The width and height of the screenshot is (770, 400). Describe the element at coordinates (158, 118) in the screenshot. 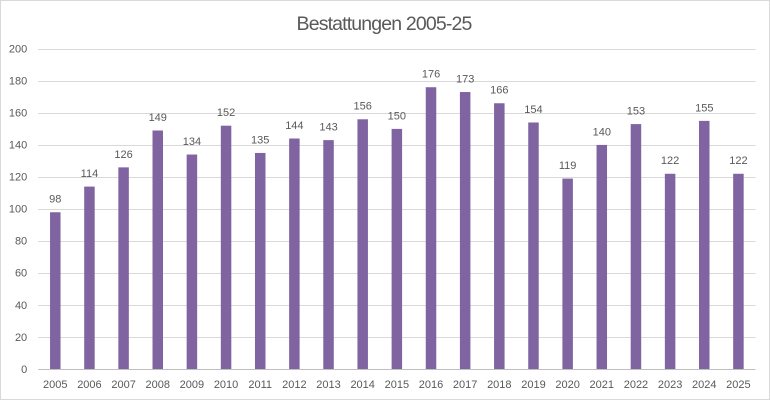

I see `svg-text: 149` at that location.